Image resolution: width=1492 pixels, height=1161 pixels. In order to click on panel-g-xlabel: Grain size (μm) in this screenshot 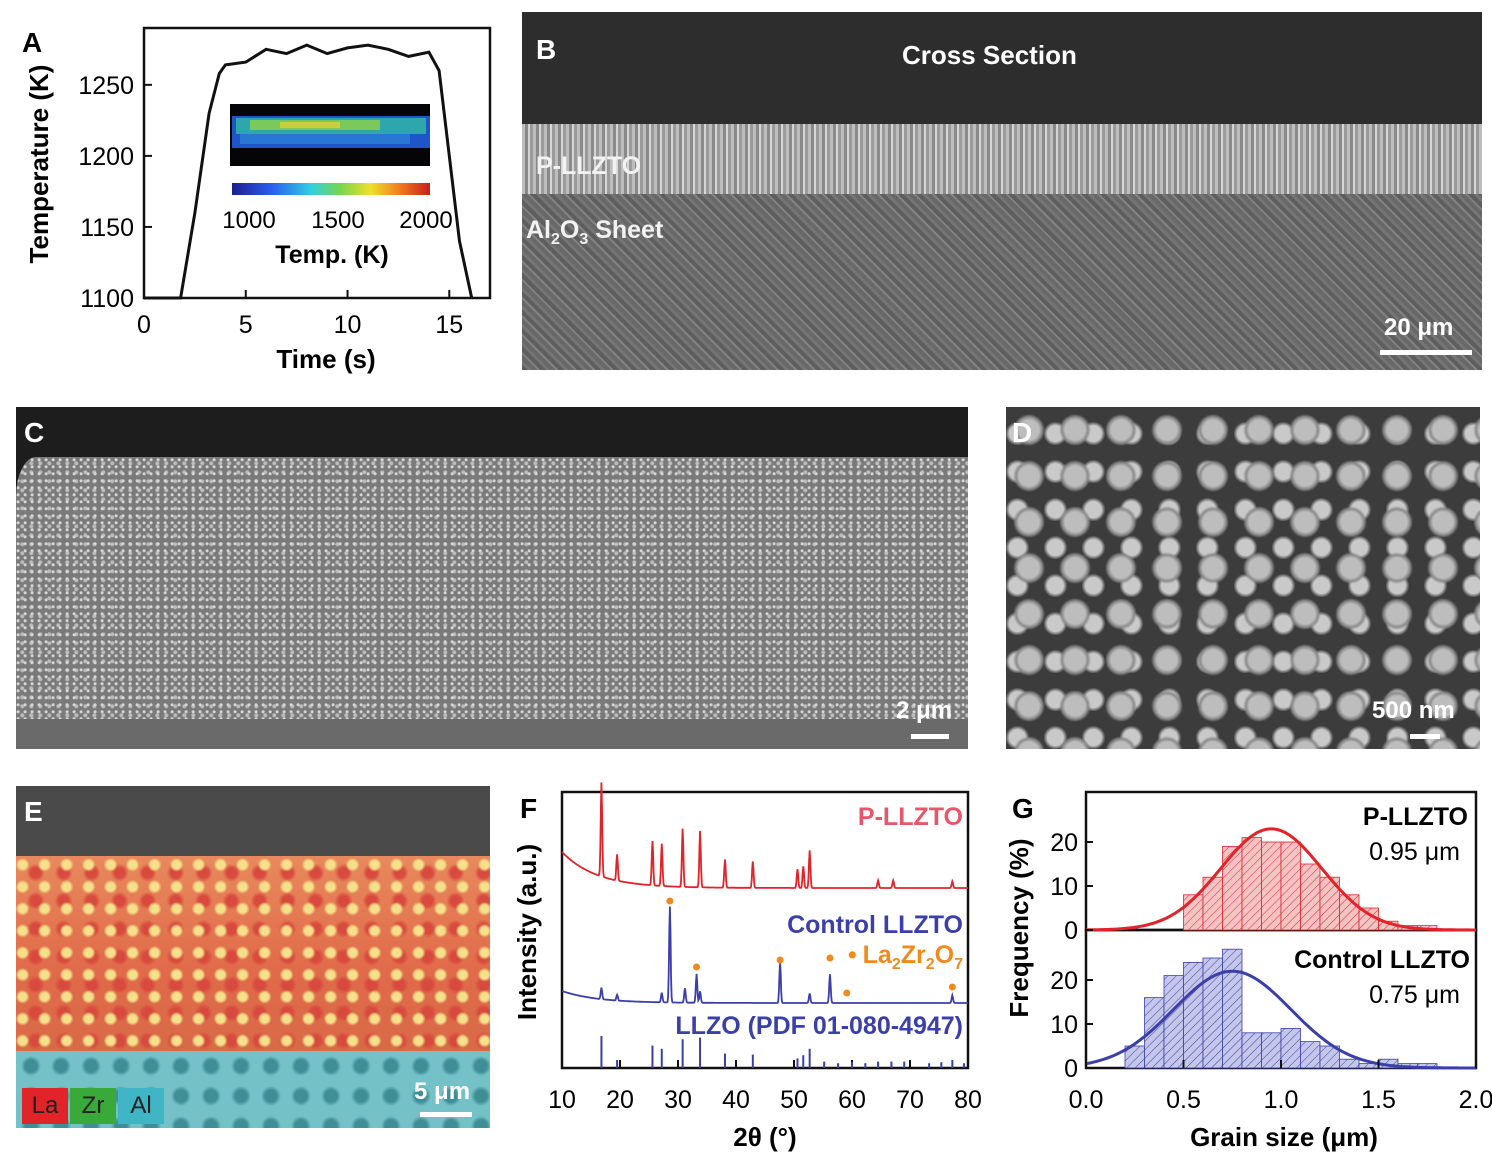, I will do `click(1284, 1137)`.